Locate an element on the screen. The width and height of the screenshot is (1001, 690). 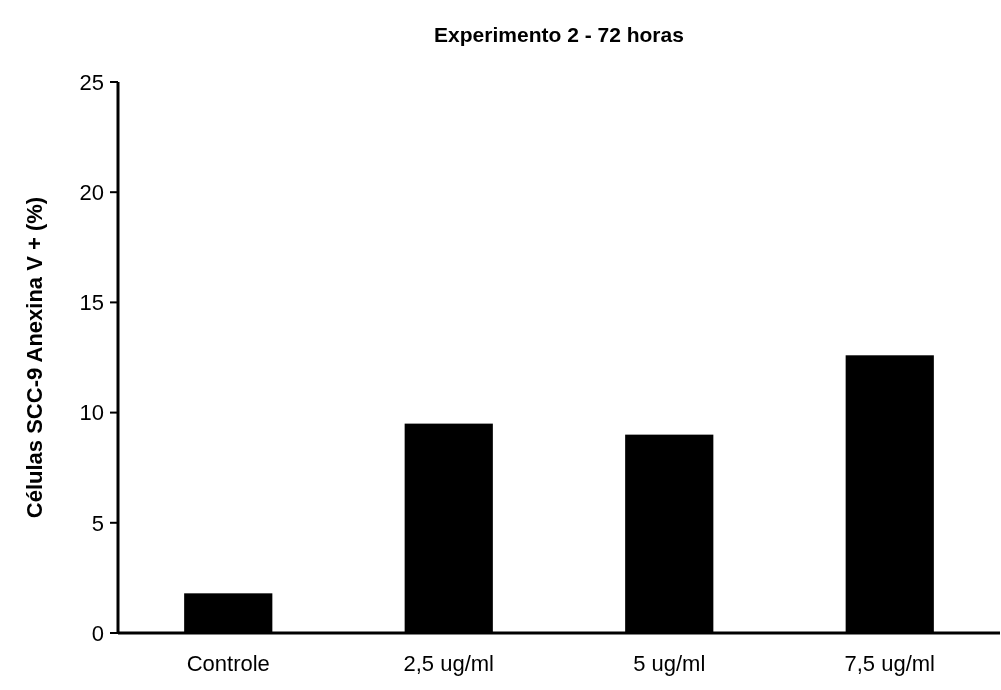
x-tick-label: 5 ug/ml is located at coordinates (669, 663).